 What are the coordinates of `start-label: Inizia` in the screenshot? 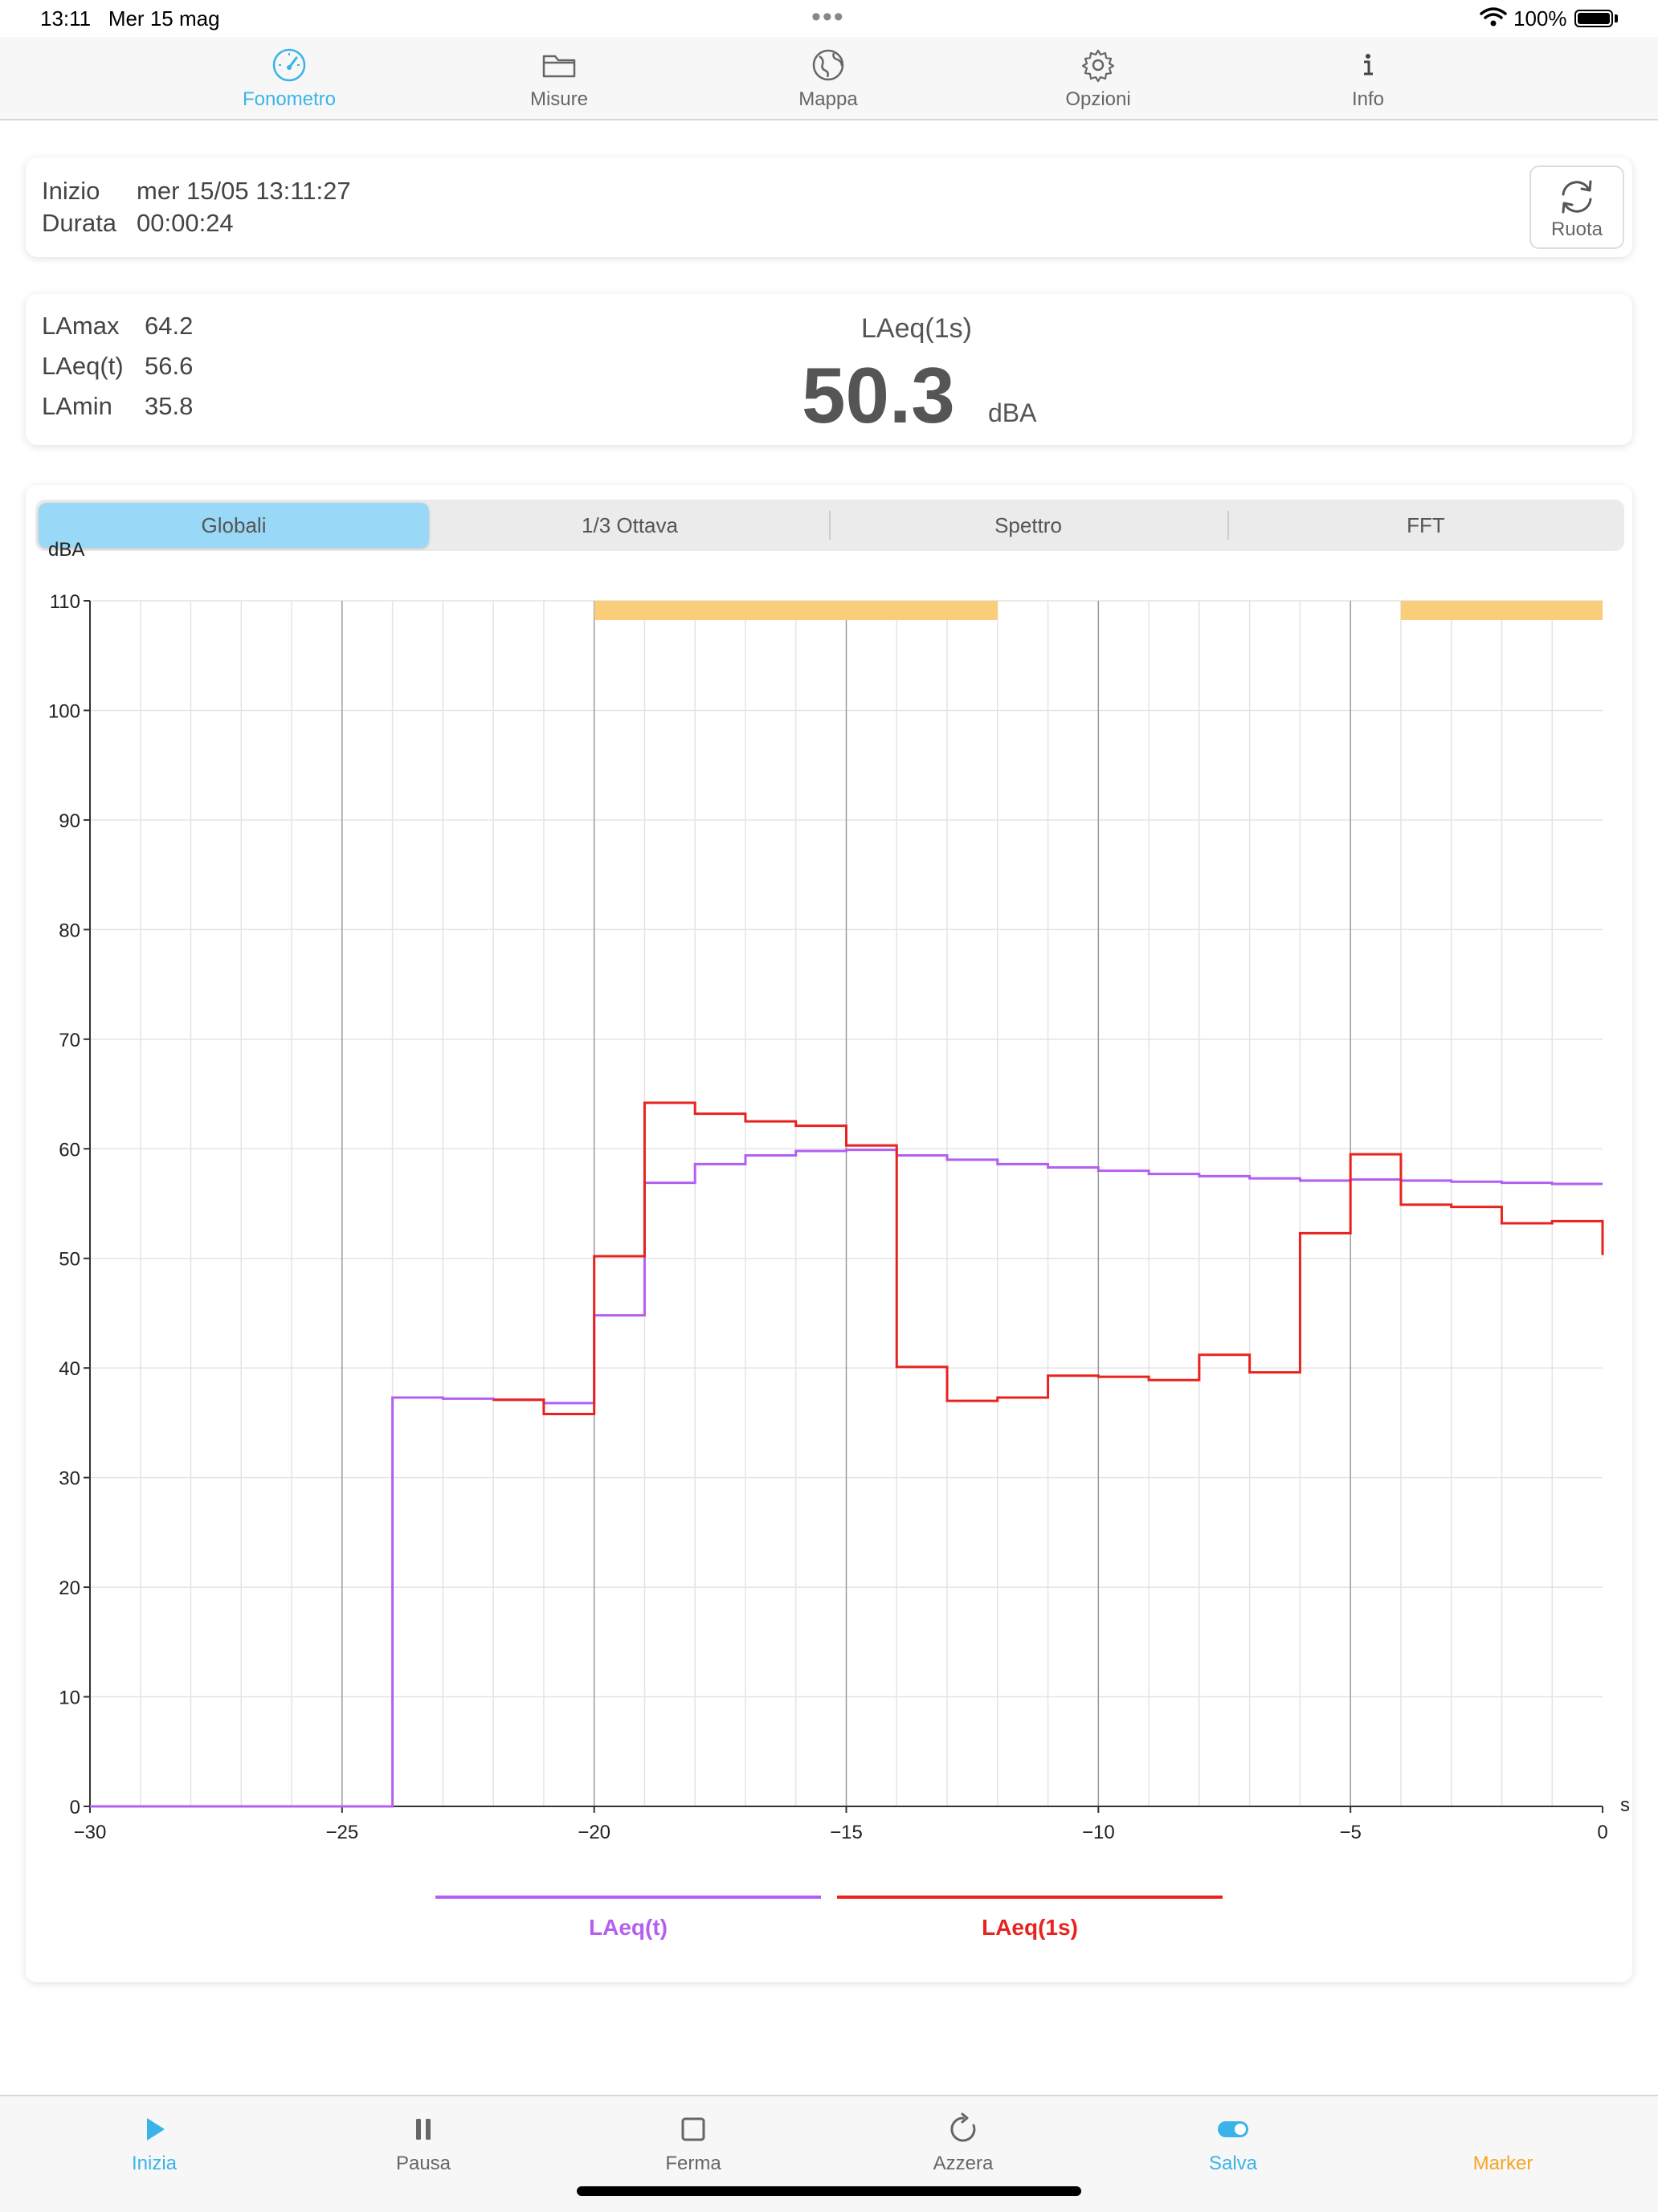 It's located at (154, 2163).